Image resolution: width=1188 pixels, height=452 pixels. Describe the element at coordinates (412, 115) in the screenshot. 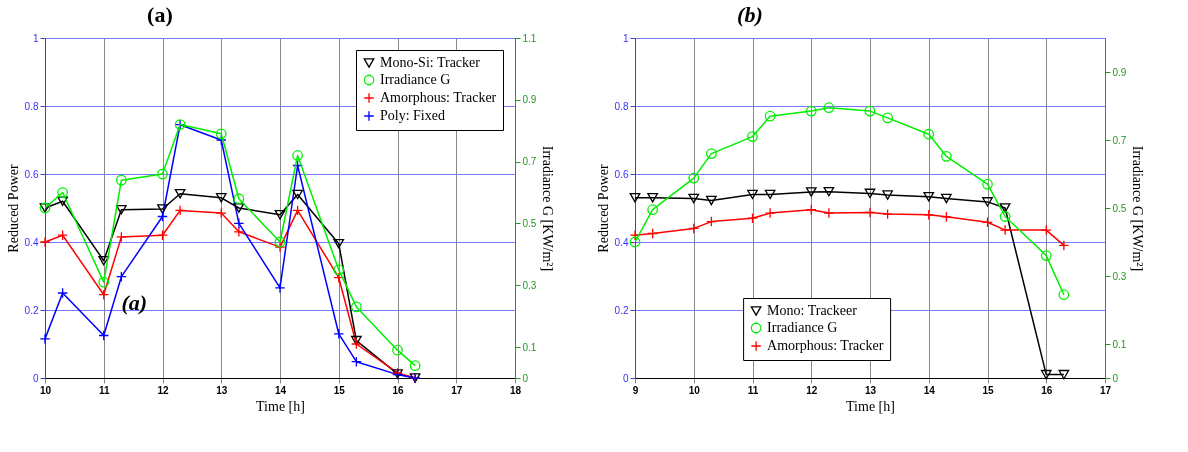

I see `legend-label: Poly: Fixed` at that location.